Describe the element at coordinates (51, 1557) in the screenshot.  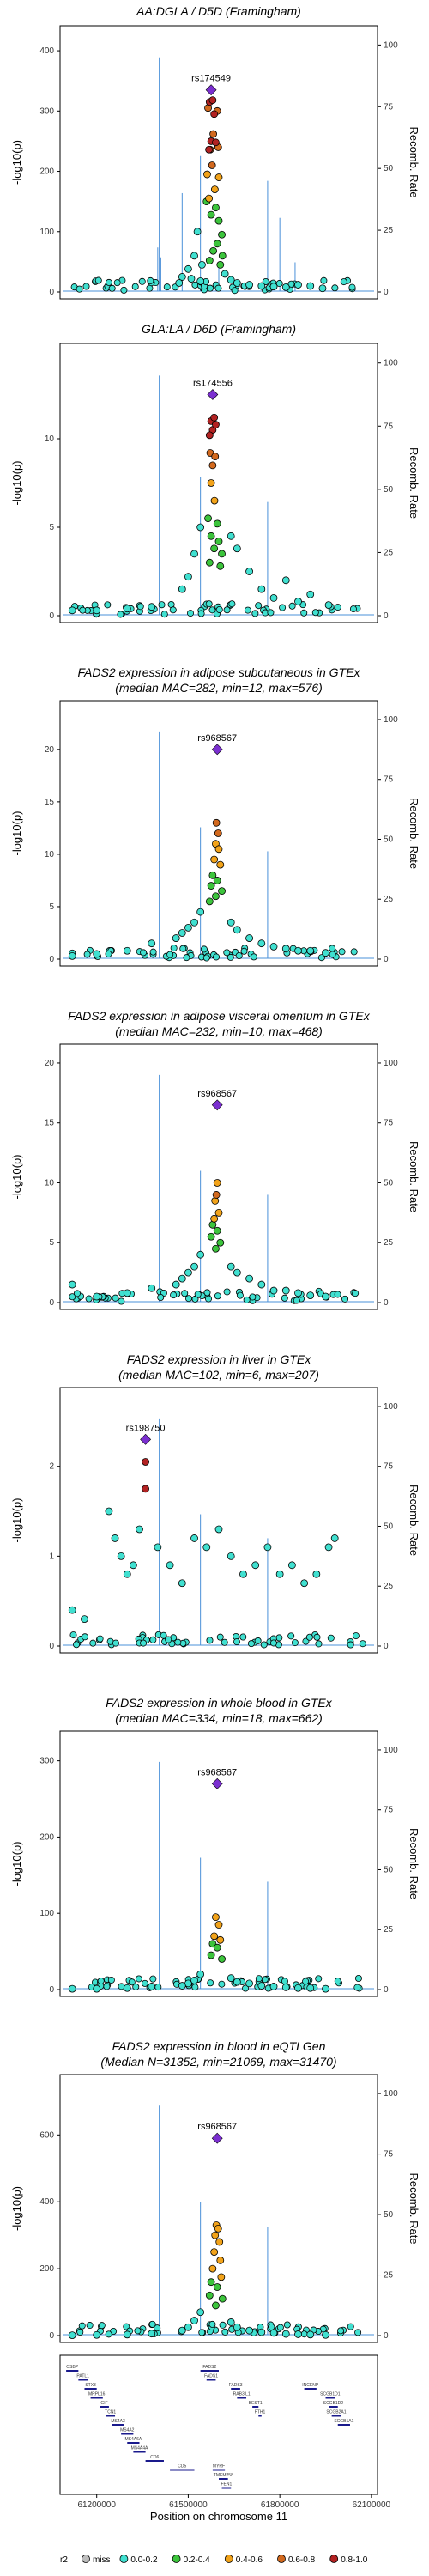
I see `y-tick-label: 1` at that location.